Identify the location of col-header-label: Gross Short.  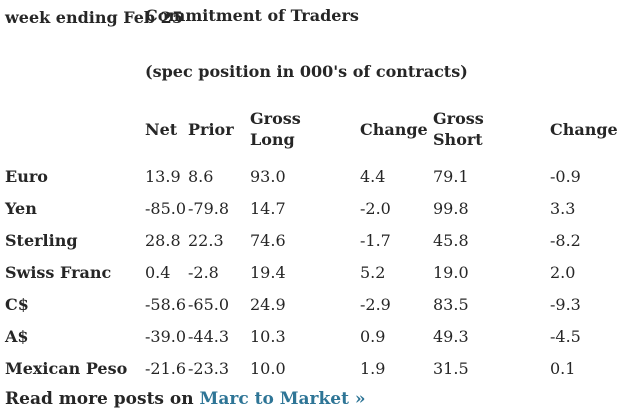
(458, 129).